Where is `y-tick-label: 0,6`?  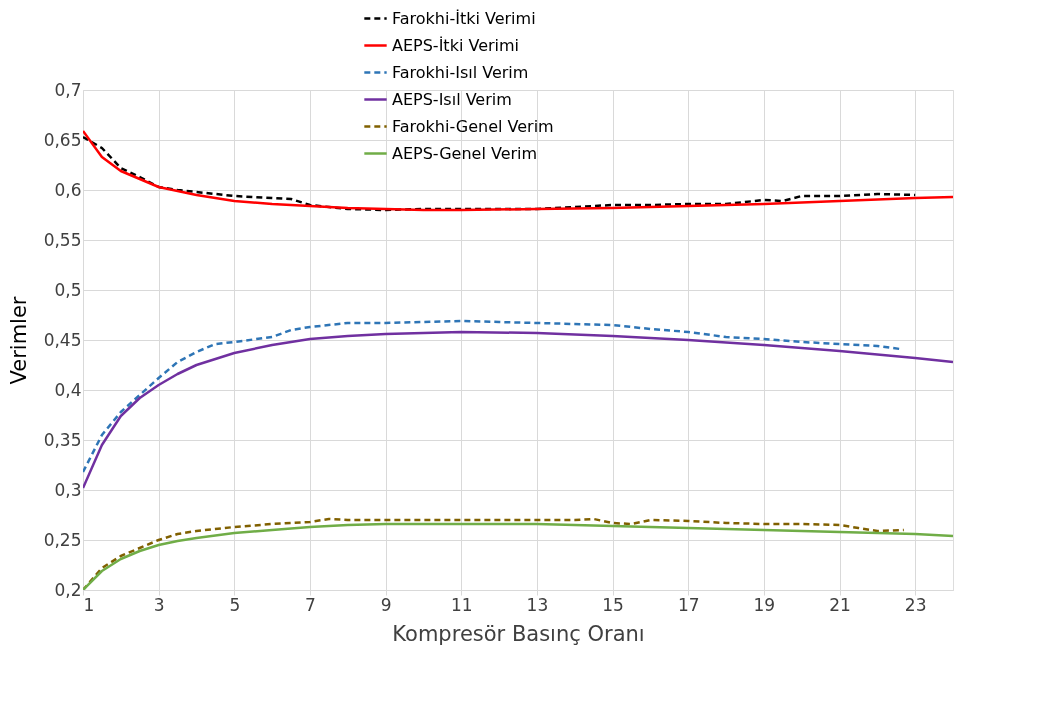 y-tick-label: 0,6 is located at coordinates (68, 189).